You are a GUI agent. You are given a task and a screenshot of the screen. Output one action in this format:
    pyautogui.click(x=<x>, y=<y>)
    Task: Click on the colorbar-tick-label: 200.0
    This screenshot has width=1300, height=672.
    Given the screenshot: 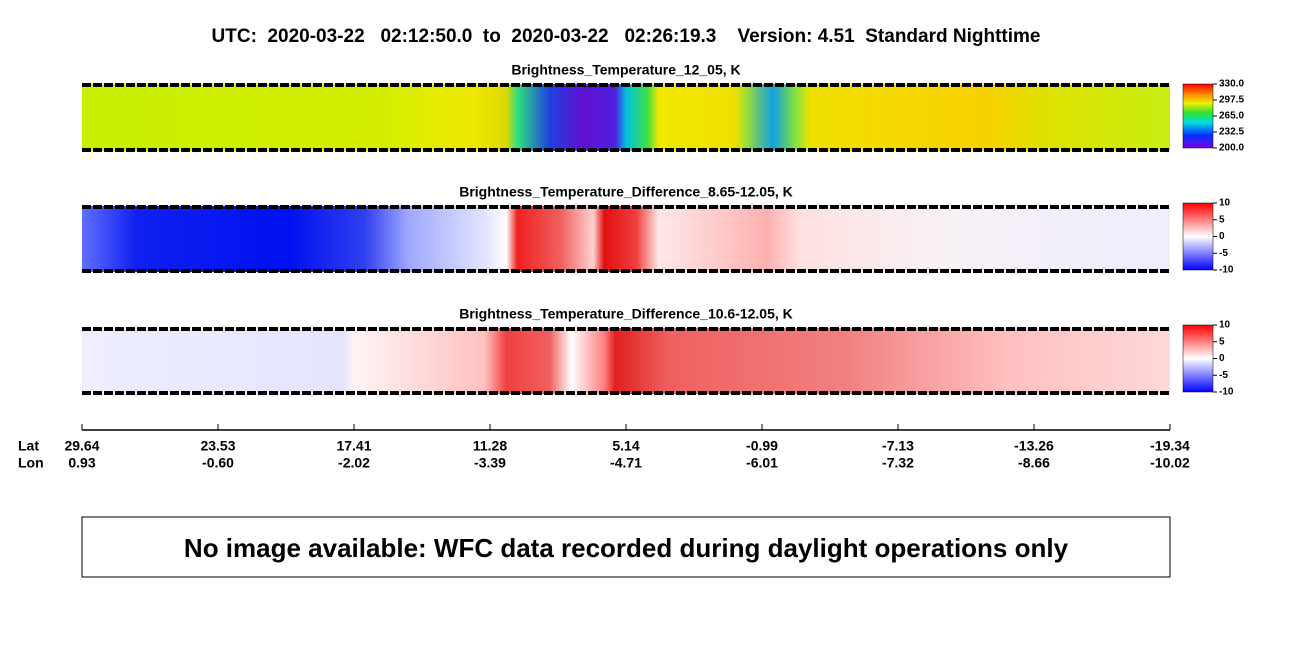 What is the action you would take?
    pyautogui.click(x=1231, y=148)
    